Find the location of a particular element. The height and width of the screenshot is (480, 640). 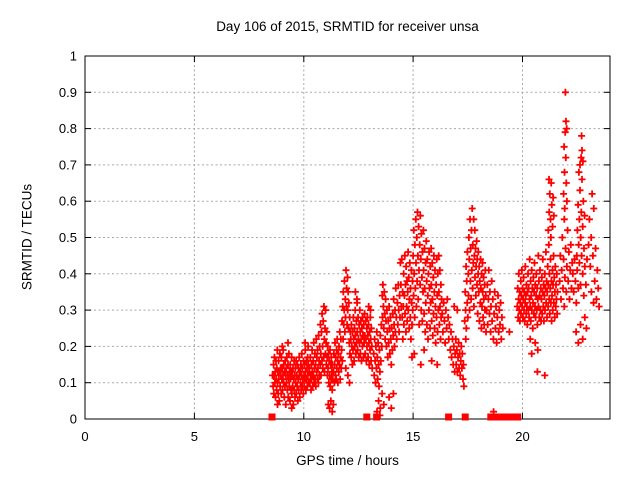

x-tick-label: 20 is located at coordinates (522, 436).